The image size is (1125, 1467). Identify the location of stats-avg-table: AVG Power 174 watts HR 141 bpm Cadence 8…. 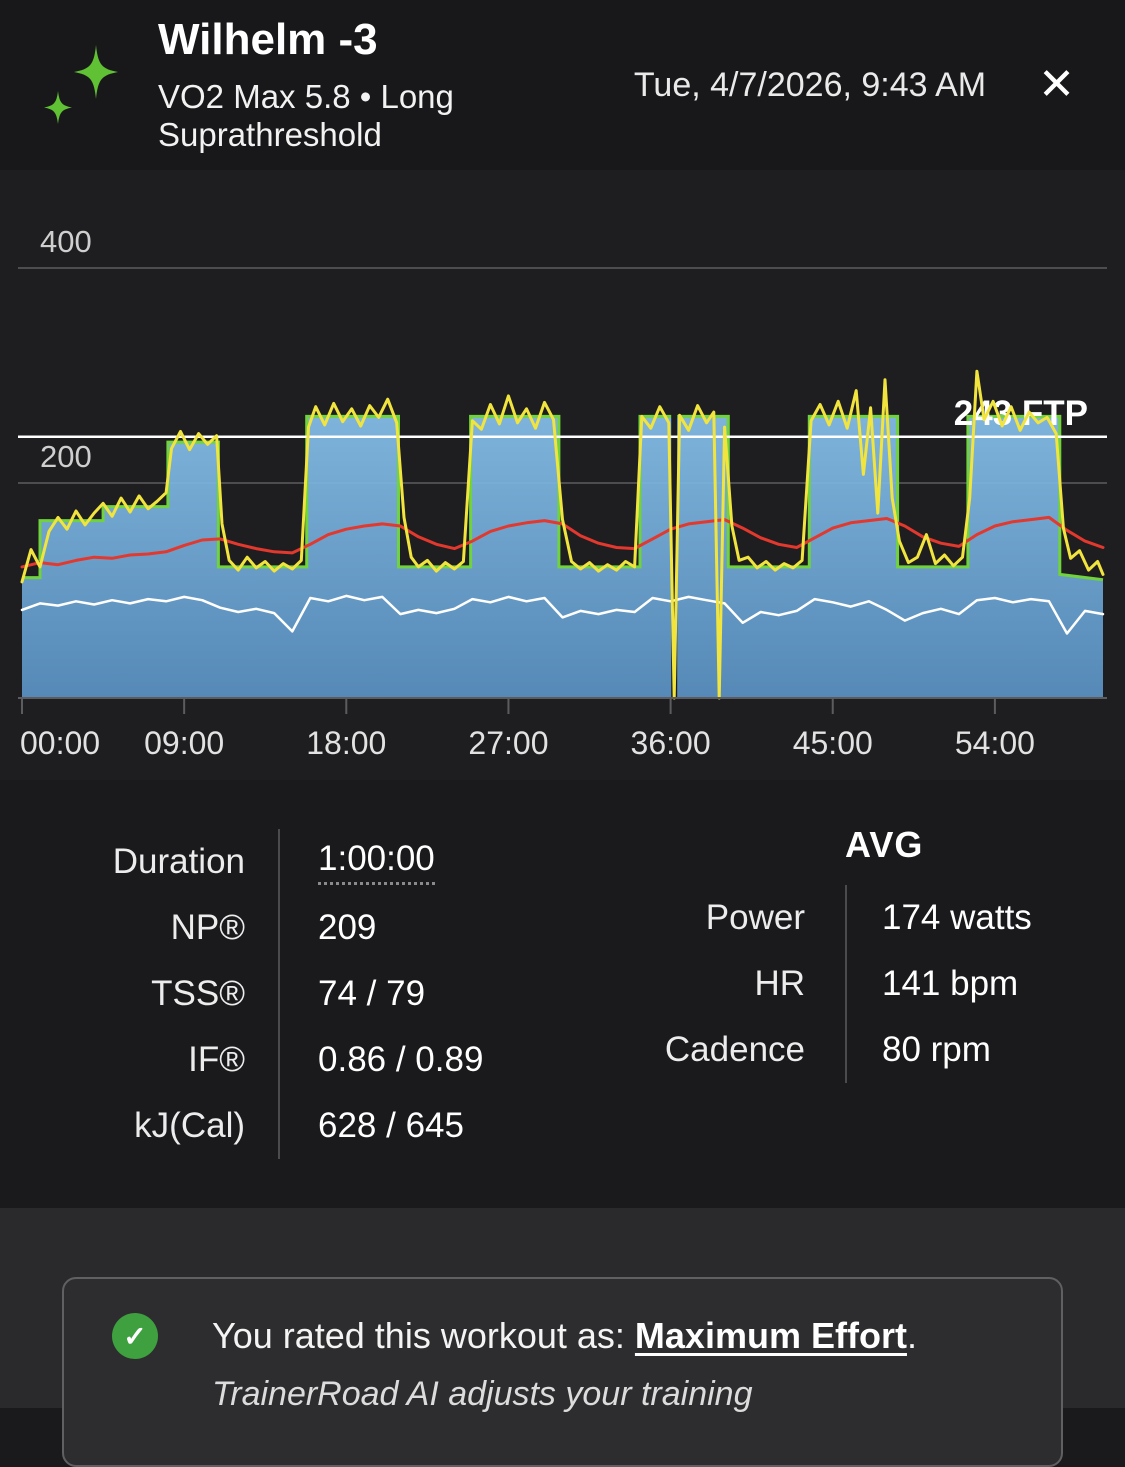
(882, 1014).